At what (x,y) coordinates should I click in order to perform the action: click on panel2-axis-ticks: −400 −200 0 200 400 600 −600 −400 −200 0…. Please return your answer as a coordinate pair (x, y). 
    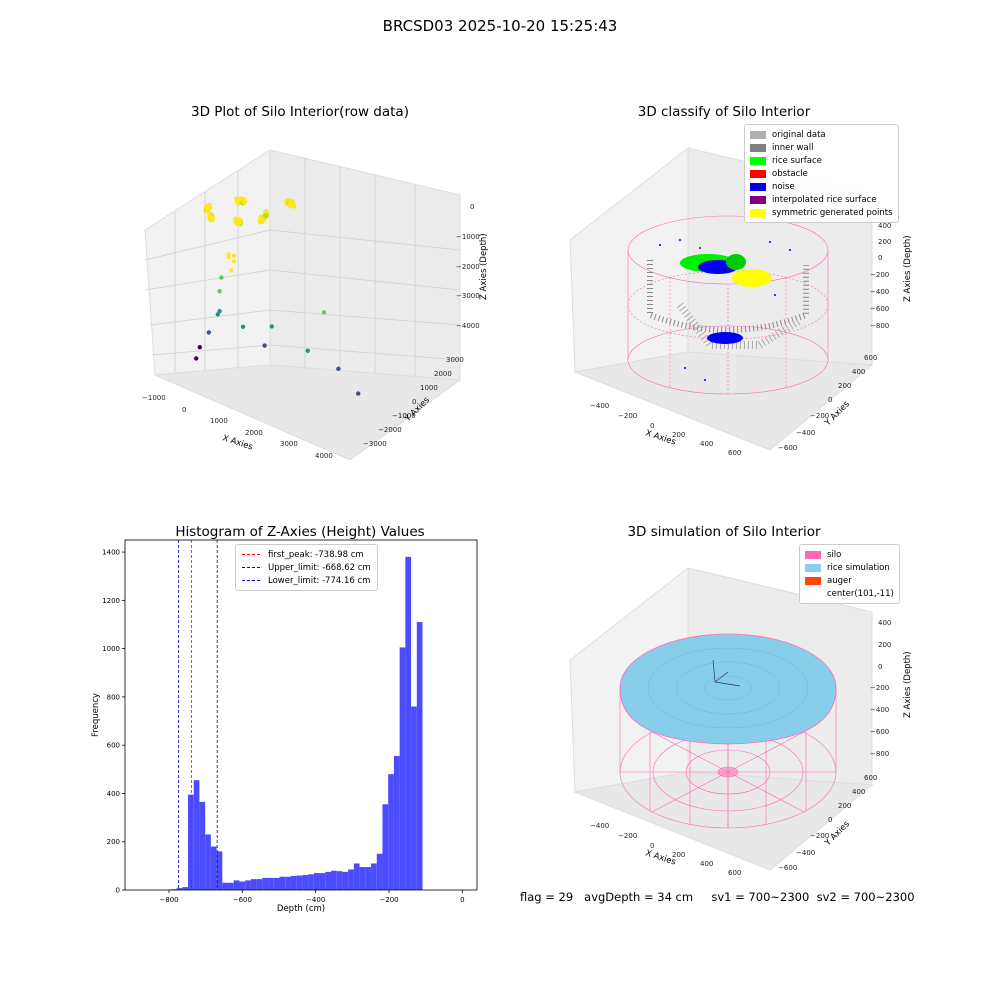
    Looking at the image, I should click on (740, 339).